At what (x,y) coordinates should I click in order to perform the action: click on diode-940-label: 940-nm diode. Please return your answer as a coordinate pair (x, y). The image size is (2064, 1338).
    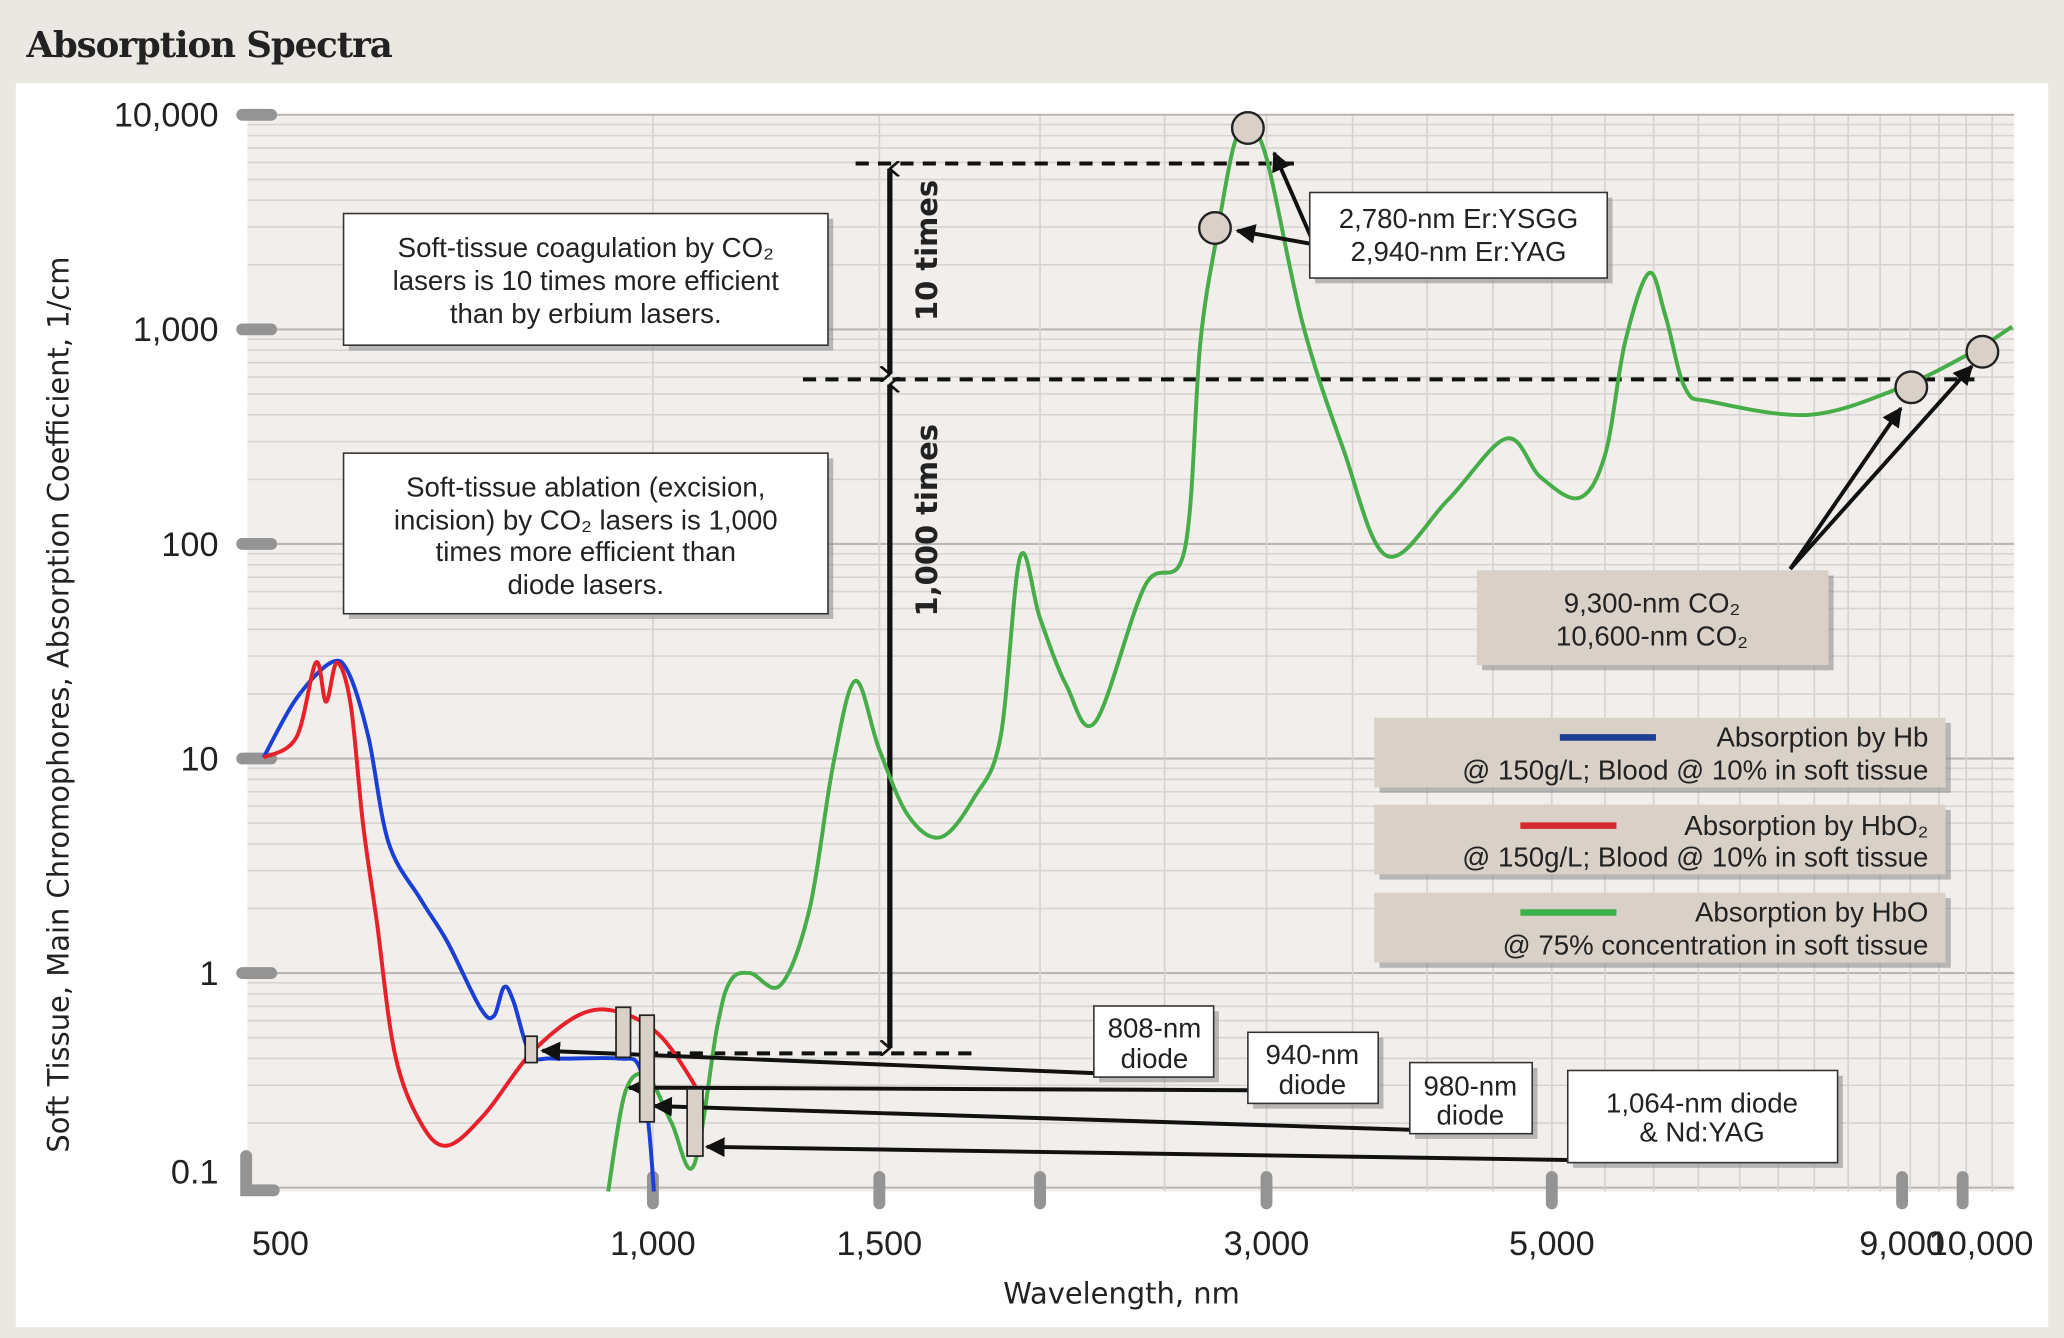
    Looking at the image, I should click on (1315, 1070).